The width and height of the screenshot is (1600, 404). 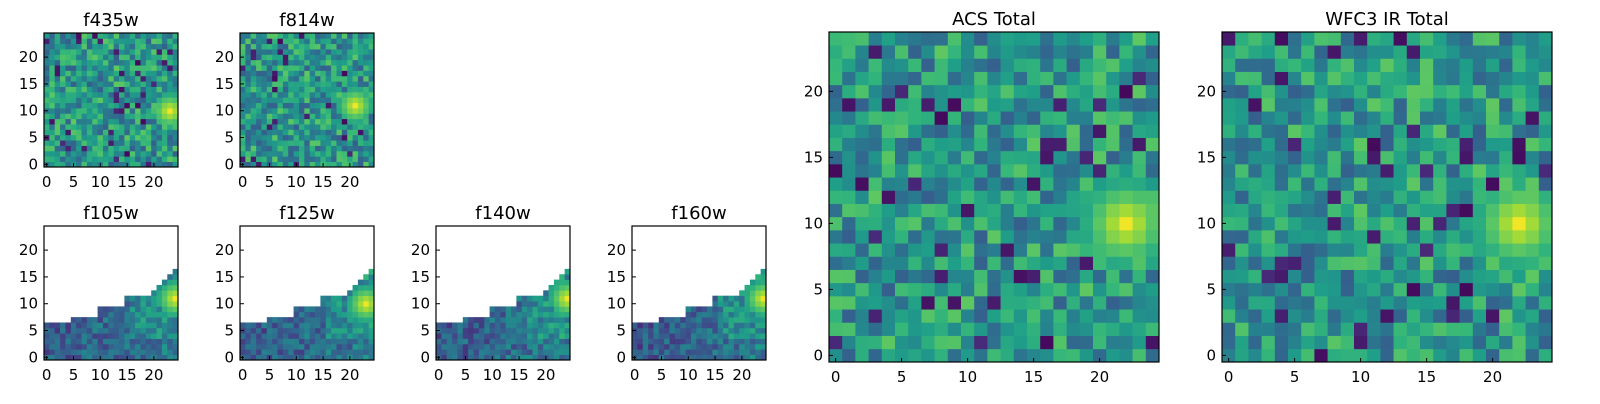 What do you see at coordinates (741, 375) in the screenshot?
I see `x-tick-label: 20` at bounding box center [741, 375].